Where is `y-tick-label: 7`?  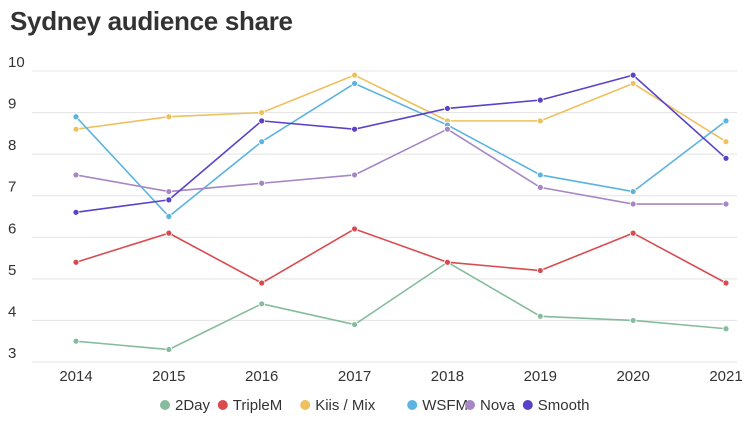
y-tick-label: 7 is located at coordinates (12, 187).